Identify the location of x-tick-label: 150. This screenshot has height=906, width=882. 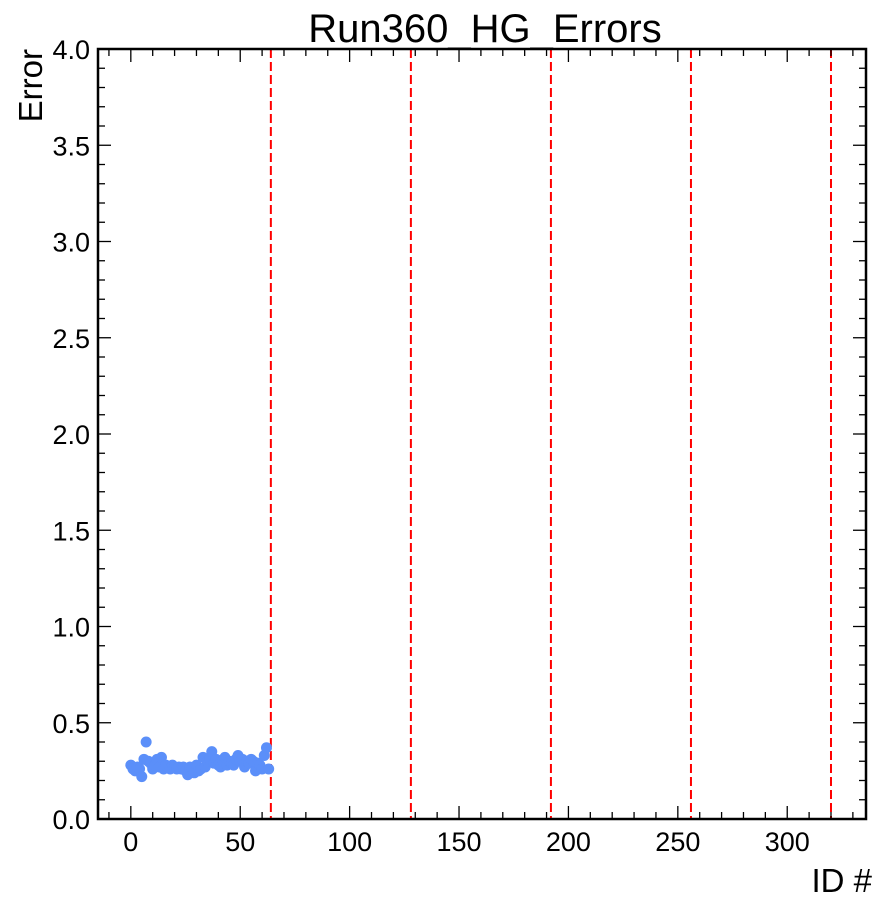
(458, 842).